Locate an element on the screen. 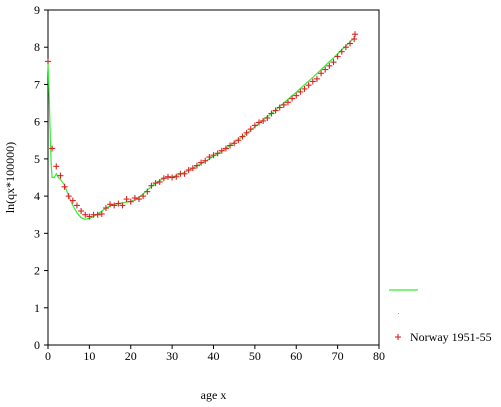  y-tick-label: 6 is located at coordinates (37, 122).